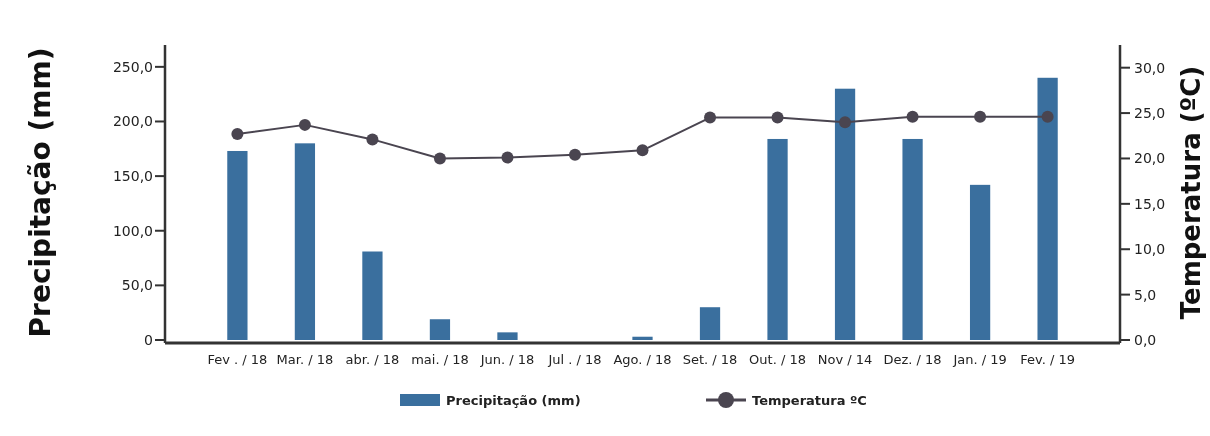 This screenshot has height=436, width=1210. What do you see at coordinates (1145, 339) in the screenshot?
I see `y2-tick-label: 0,0` at bounding box center [1145, 339].